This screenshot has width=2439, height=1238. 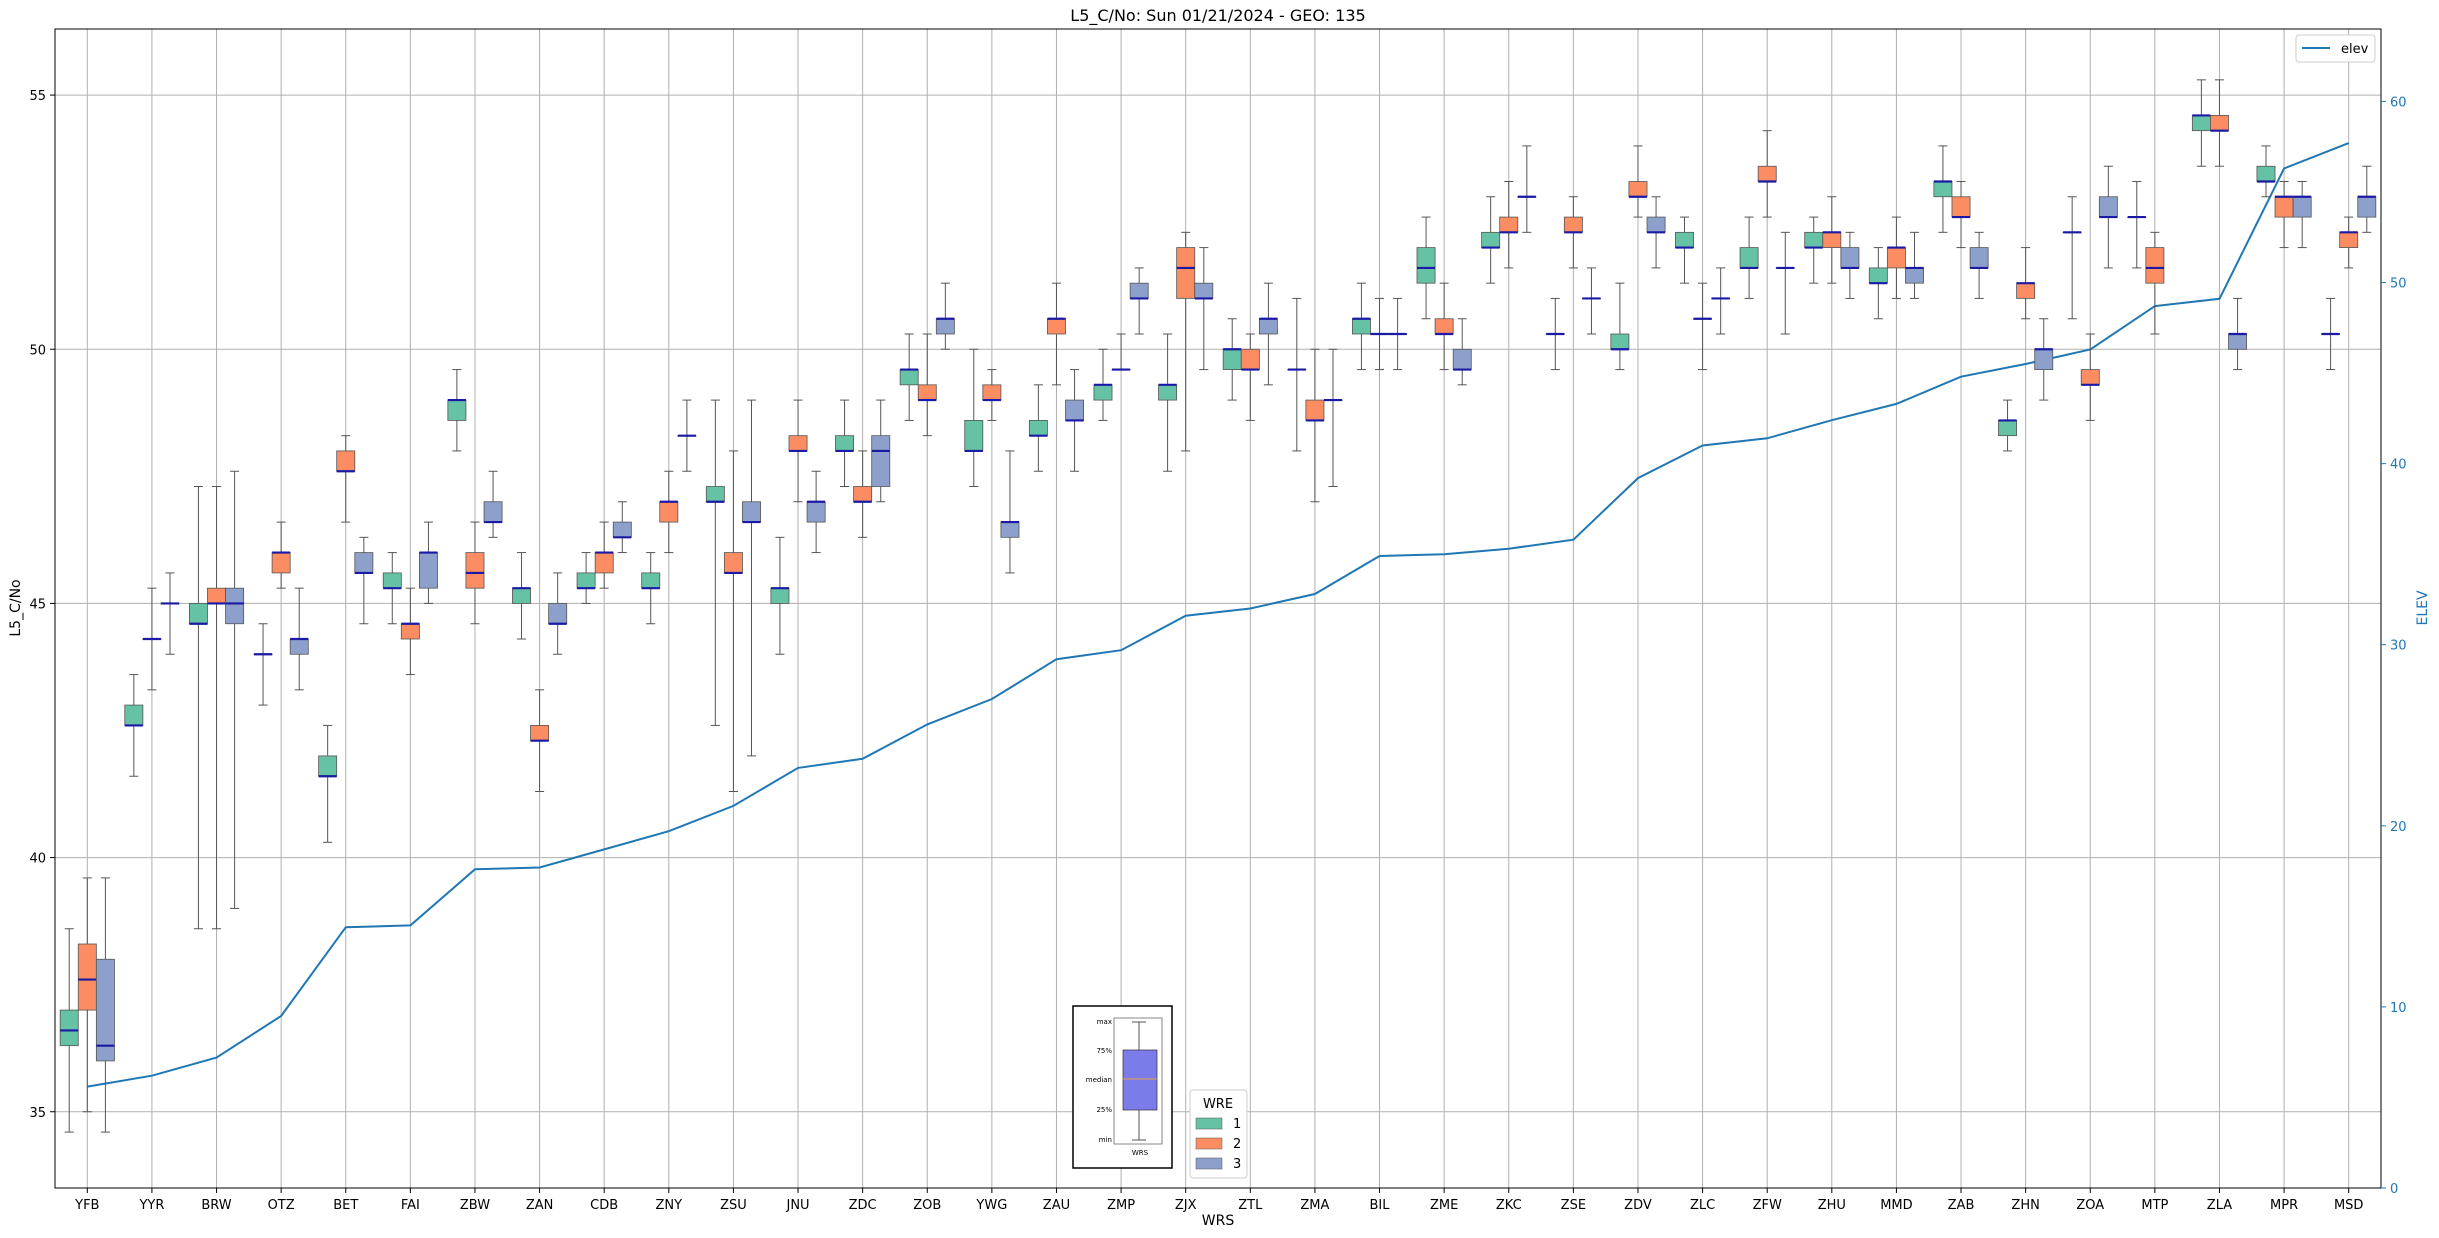 What do you see at coordinates (475, 1205) in the screenshot?
I see `x-tick-label: ZBW` at bounding box center [475, 1205].